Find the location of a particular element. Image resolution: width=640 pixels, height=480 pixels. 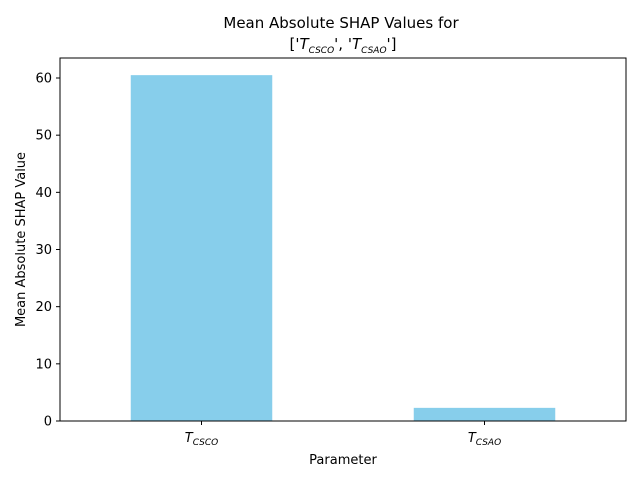

x-tick-label-csao: TCSAO is located at coordinates (484, 439).